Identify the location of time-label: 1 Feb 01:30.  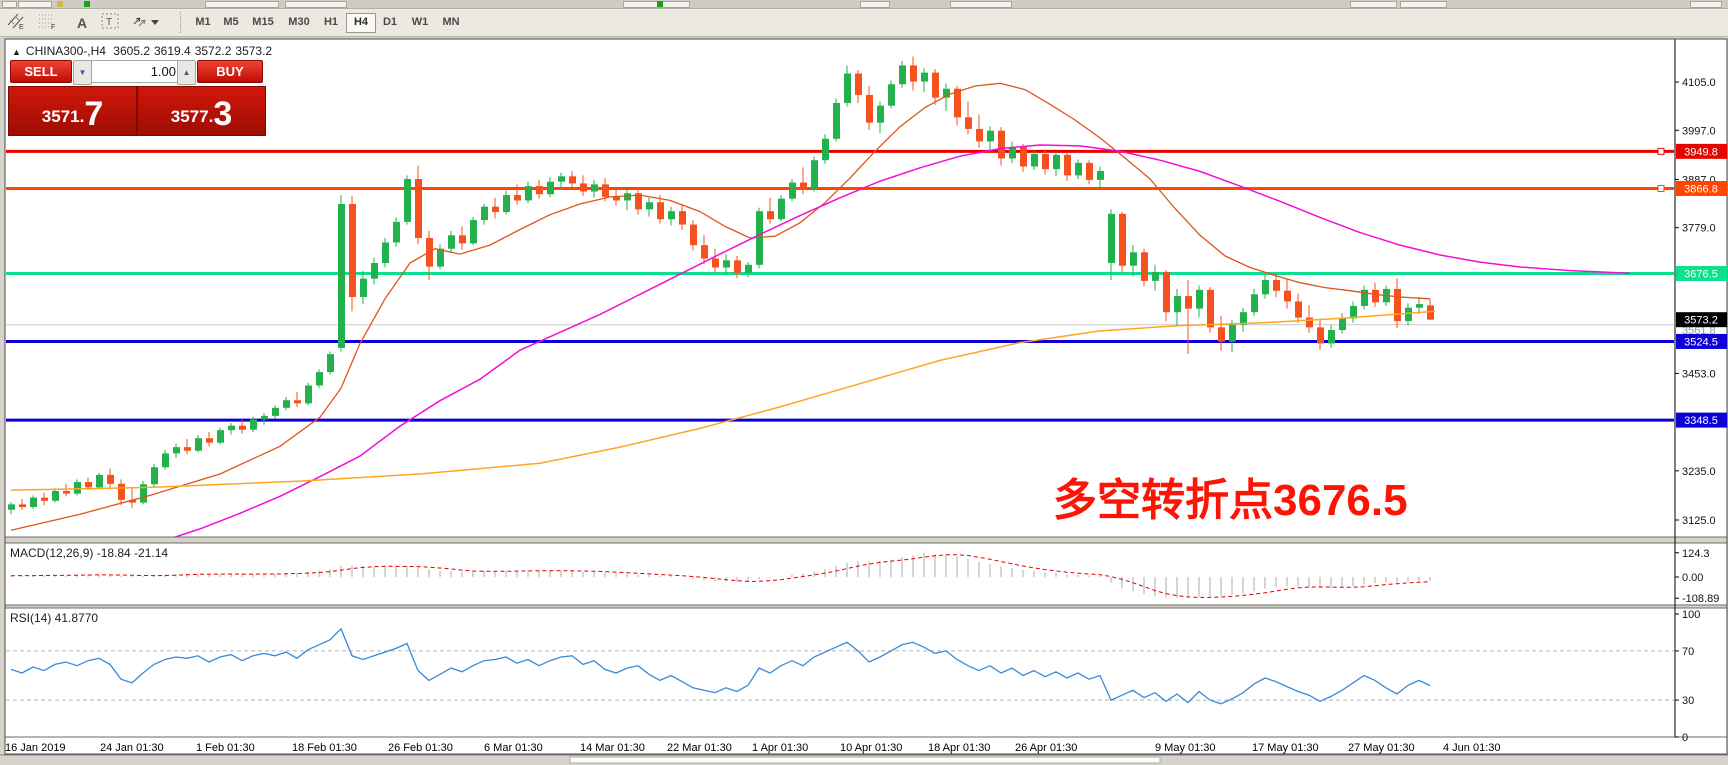
(225, 748).